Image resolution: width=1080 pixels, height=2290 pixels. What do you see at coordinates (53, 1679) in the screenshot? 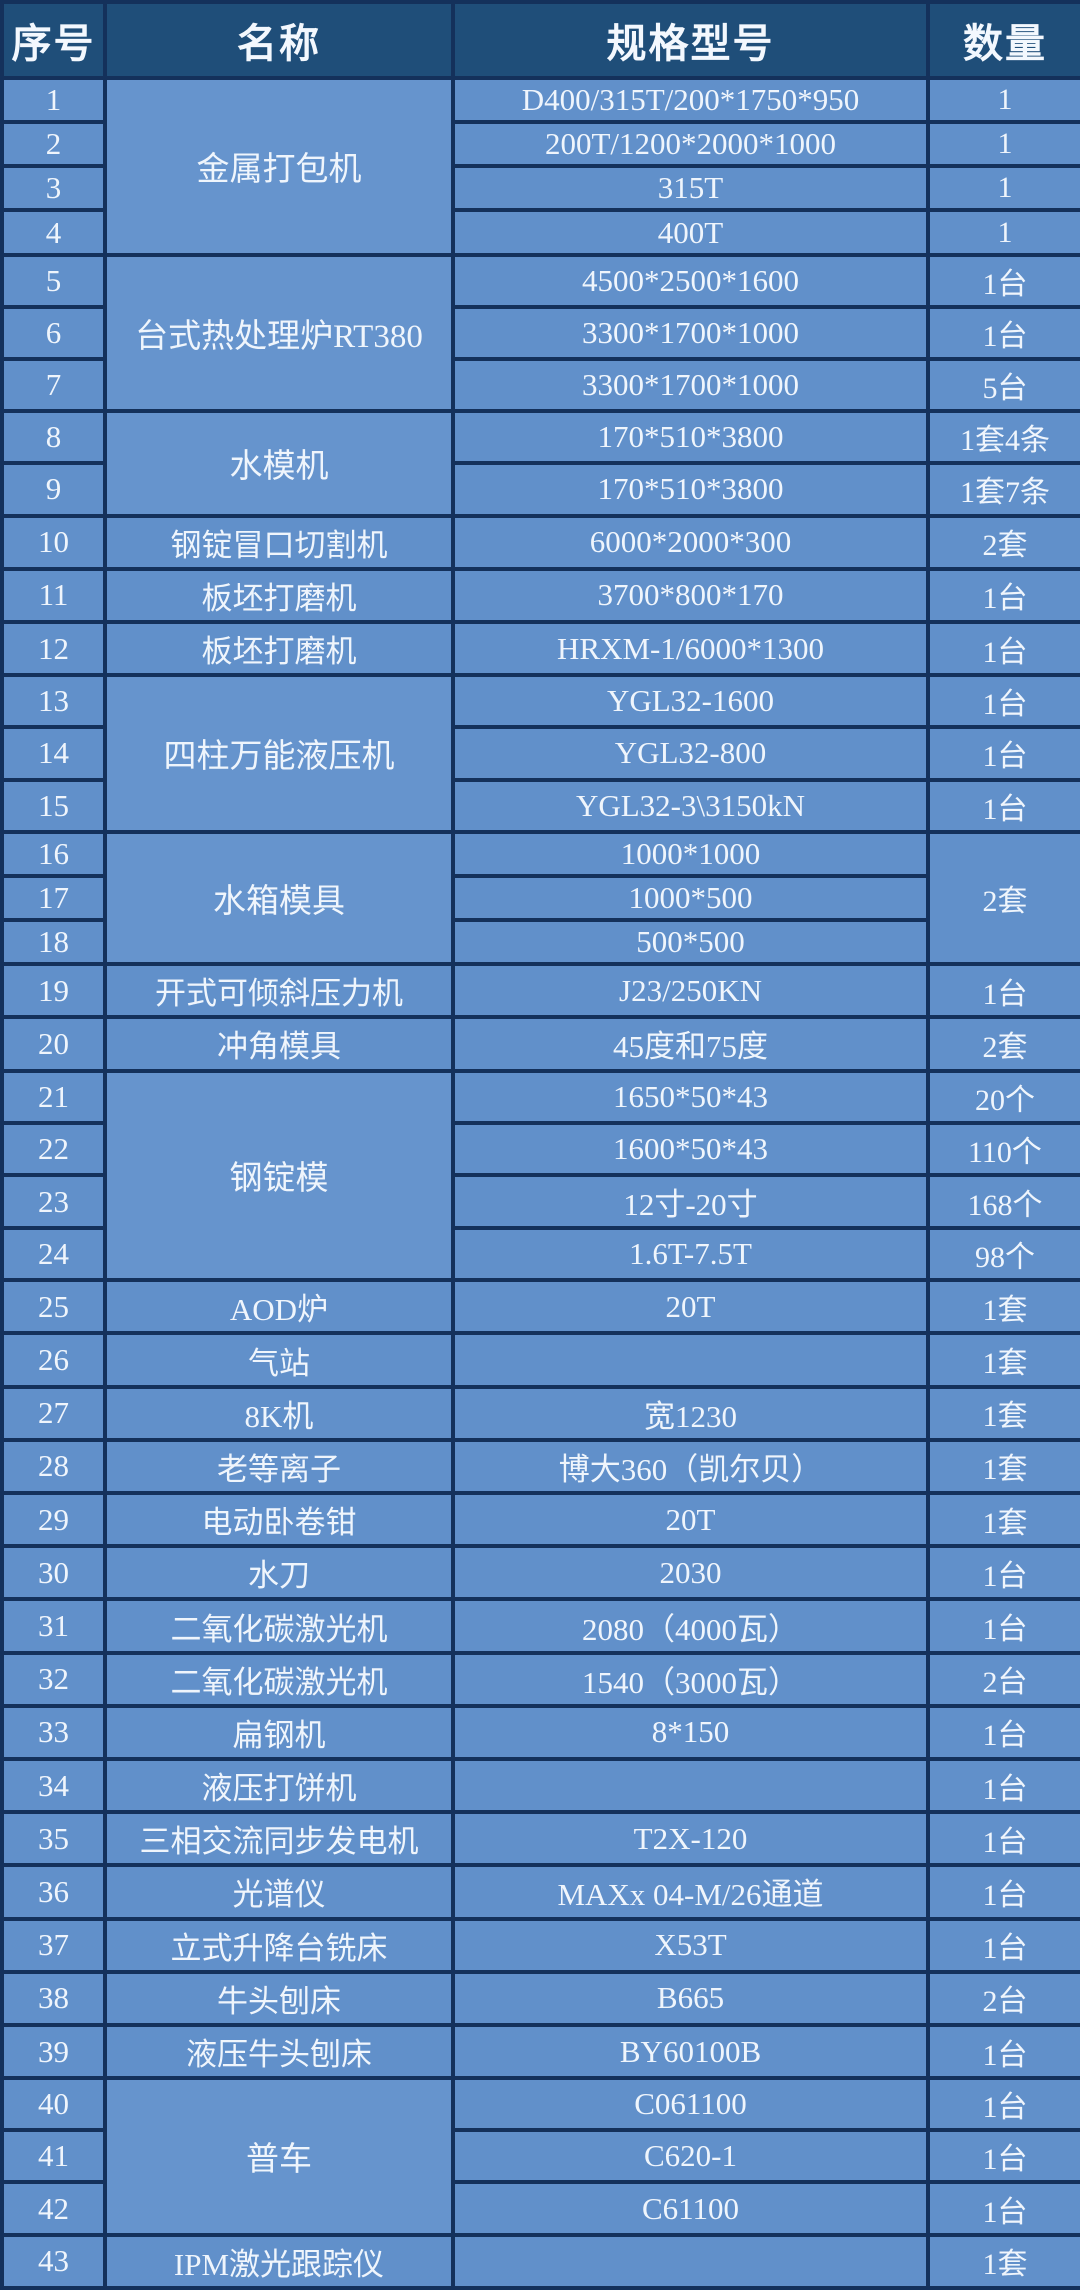
I see `cell-serial-number: 32` at bounding box center [53, 1679].